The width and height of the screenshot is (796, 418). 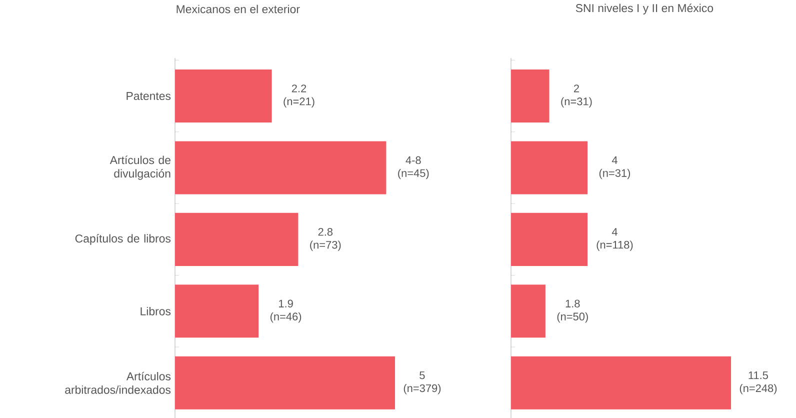 I want to click on y-tick-label: Libros, so click(x=155, y=311).